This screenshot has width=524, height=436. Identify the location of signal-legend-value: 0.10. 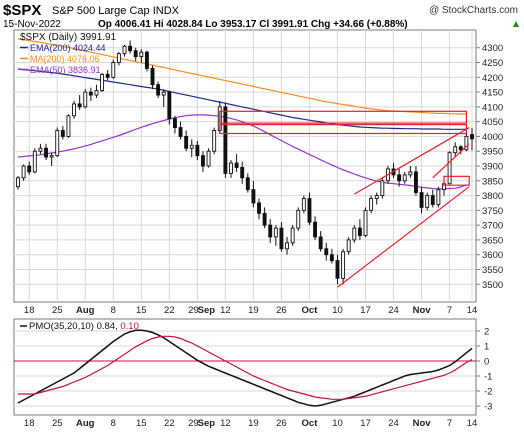
(129, 326).